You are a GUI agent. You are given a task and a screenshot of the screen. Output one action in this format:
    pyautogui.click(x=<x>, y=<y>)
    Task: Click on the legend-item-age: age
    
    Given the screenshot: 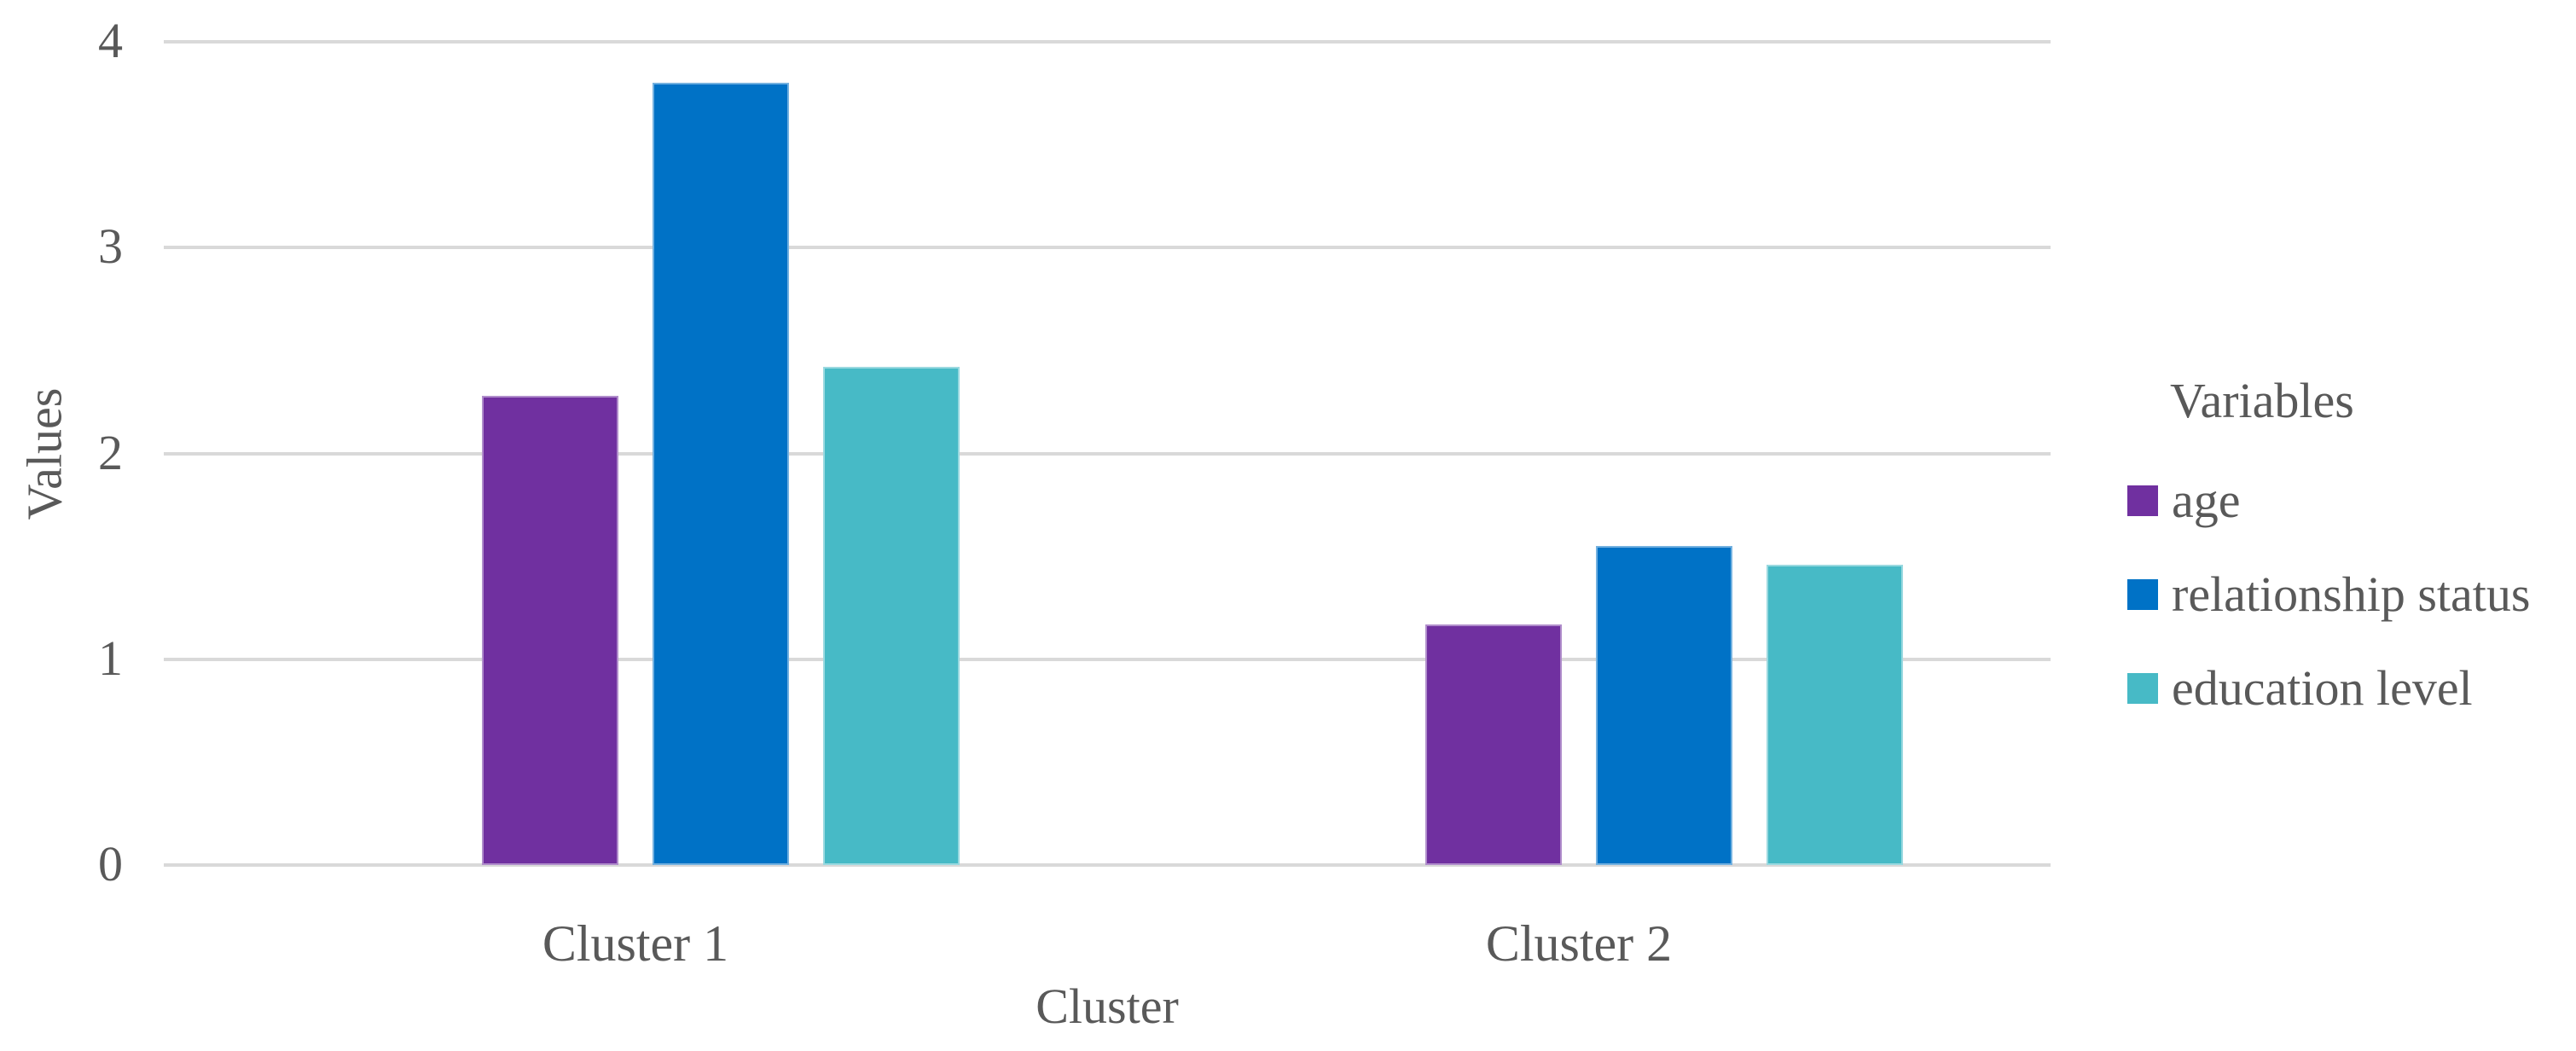 What is the action you would take?
    pyautogui.click(x=2328, y=501)
    